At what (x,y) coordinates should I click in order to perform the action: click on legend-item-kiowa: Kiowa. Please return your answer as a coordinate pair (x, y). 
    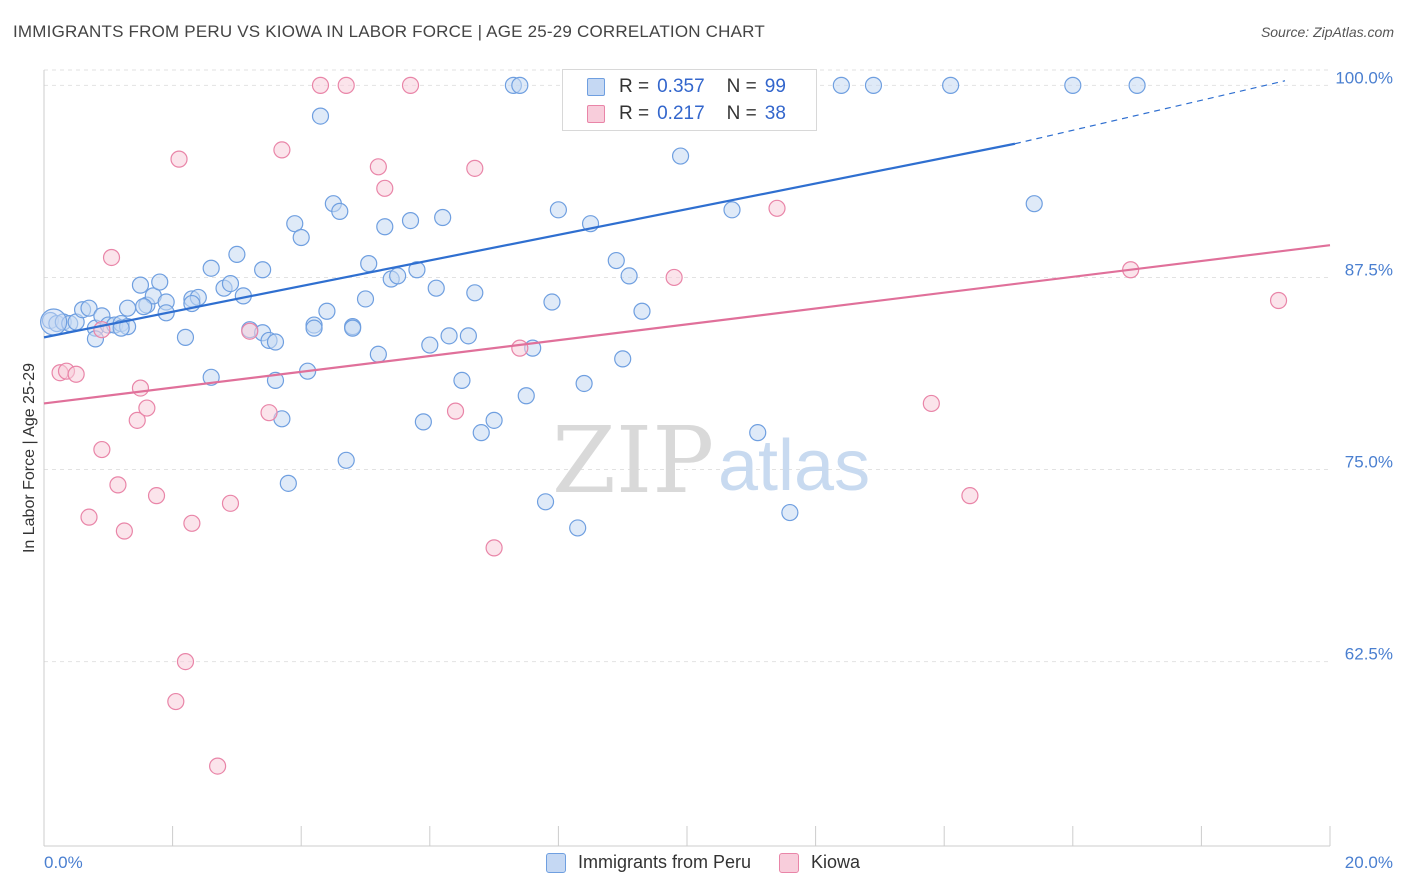
    Looking at the image, I should click on (819, 862).